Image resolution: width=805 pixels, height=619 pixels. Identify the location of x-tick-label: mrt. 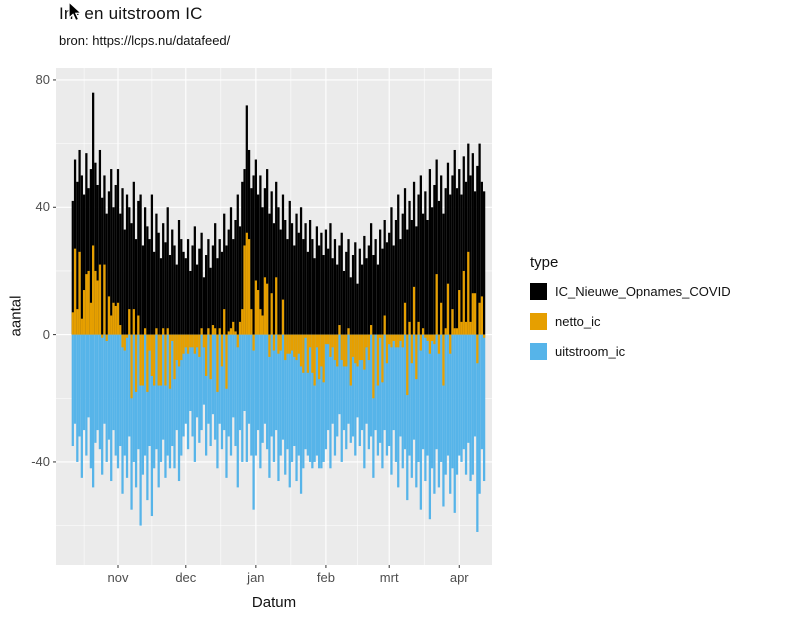
(389, 577).